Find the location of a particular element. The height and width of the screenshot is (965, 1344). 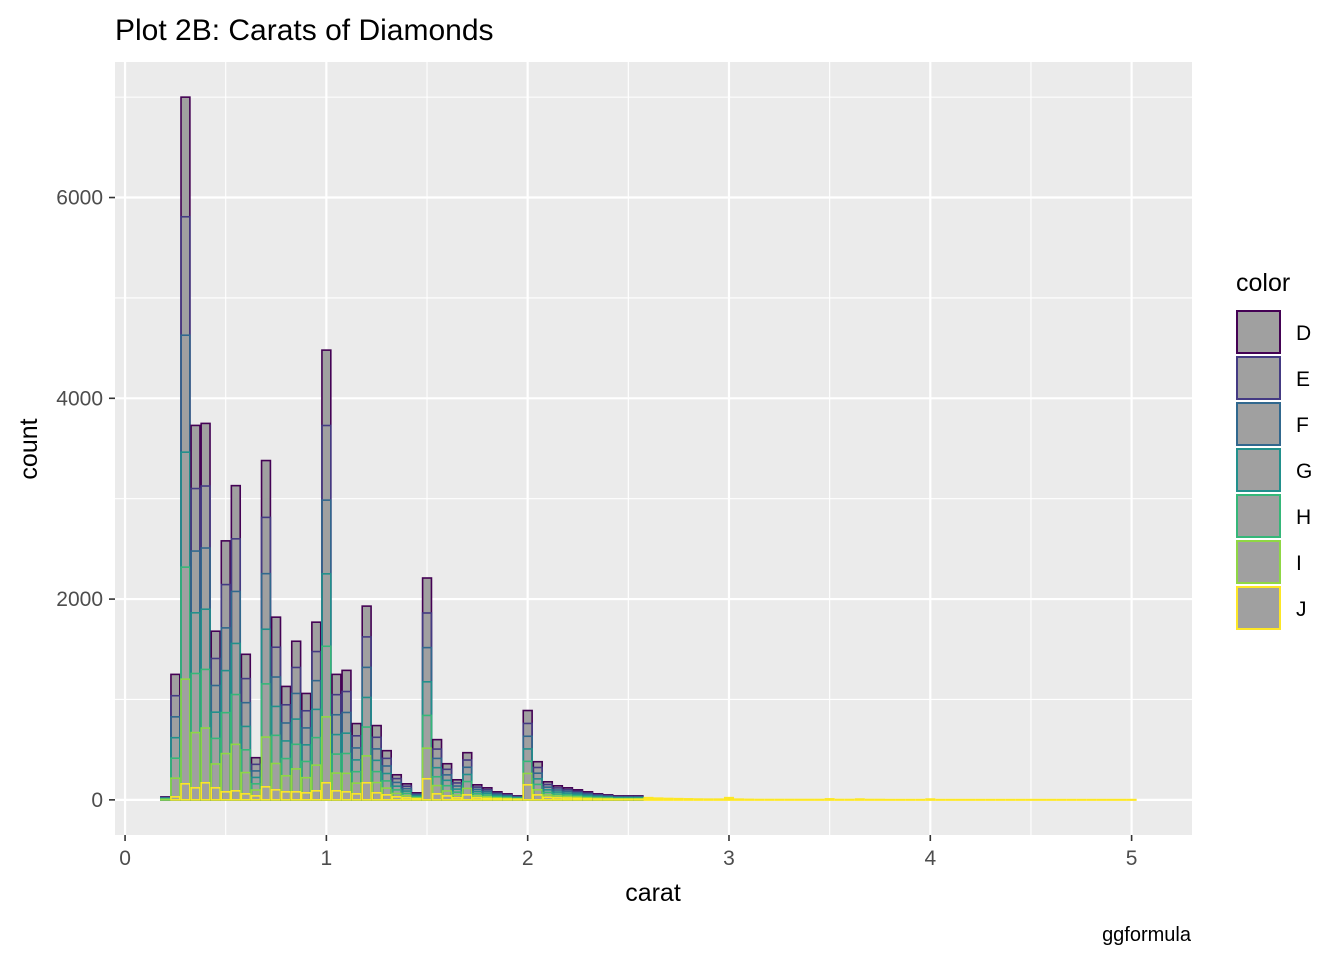

legend-label: G is located at coordinates (1304, 471).